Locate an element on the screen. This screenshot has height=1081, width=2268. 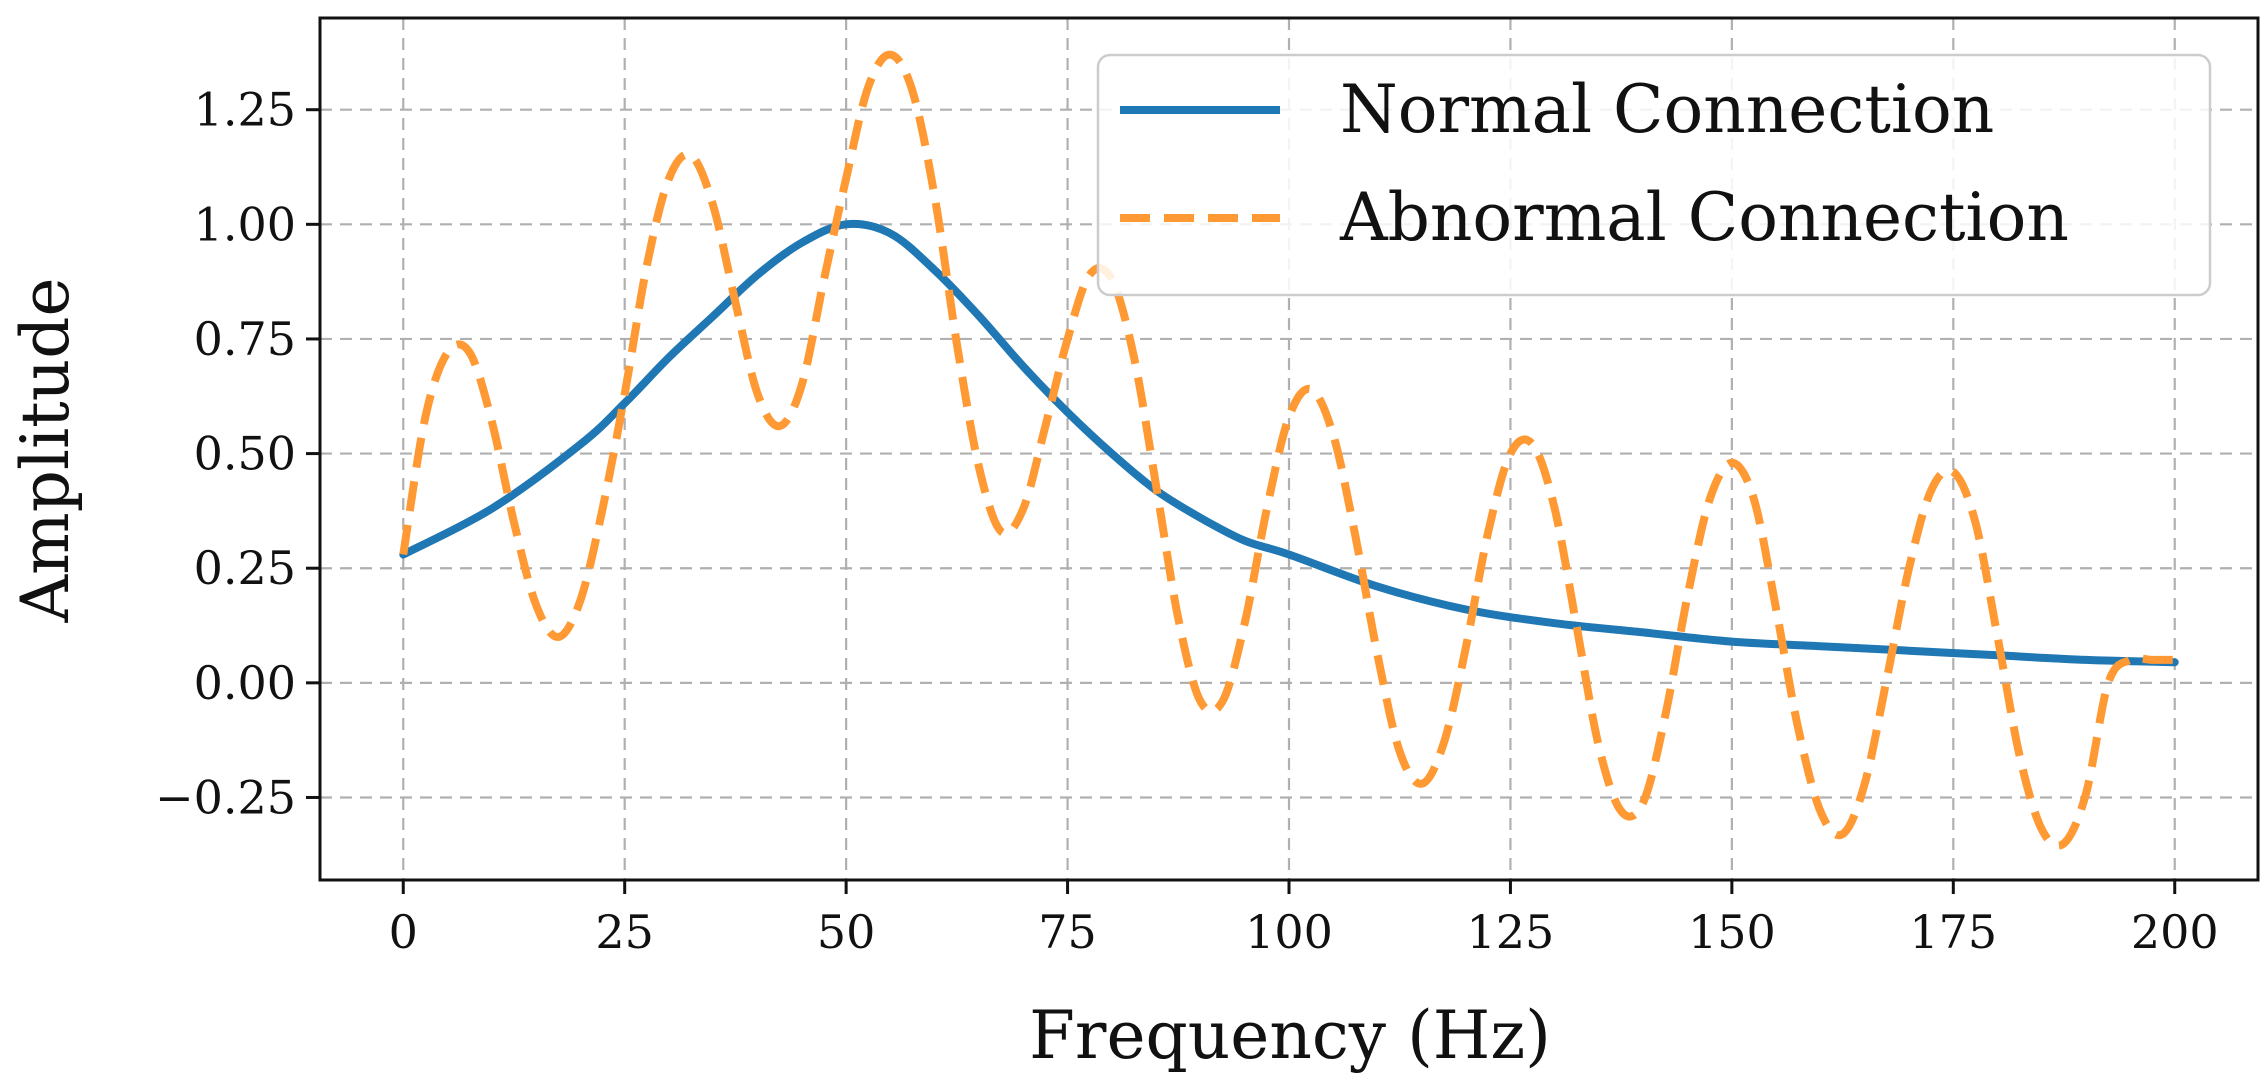
x-axis-ticks: 0 25 50 75 100 125 150 175 200 is located at coordinates (1304, 919).